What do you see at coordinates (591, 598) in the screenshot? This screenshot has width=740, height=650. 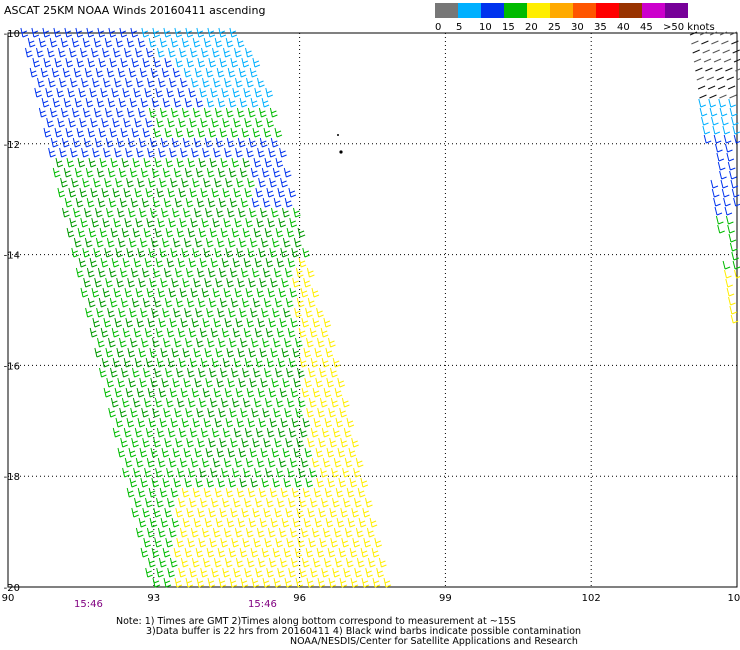 I see `longitude-tick-label: 102` at bounding box center [591, 598].